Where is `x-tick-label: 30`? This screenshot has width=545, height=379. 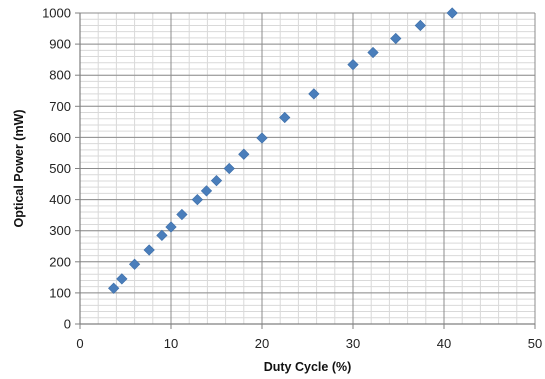 x-tick-label: 30 is located at coordinates (353, 343).